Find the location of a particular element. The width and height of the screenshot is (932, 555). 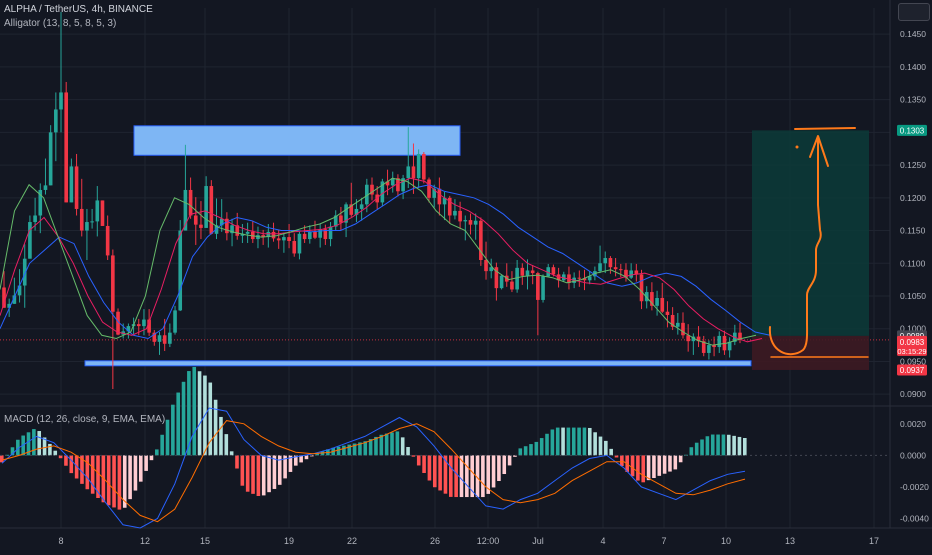

arrow-head is located at coordinates (819, 151).